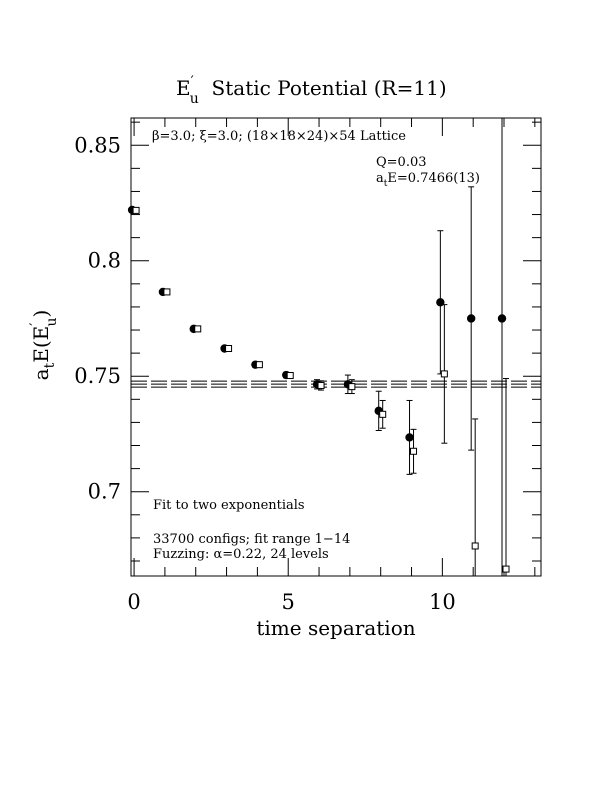  I want to click on ylabel-a: a, so click(41, 374).